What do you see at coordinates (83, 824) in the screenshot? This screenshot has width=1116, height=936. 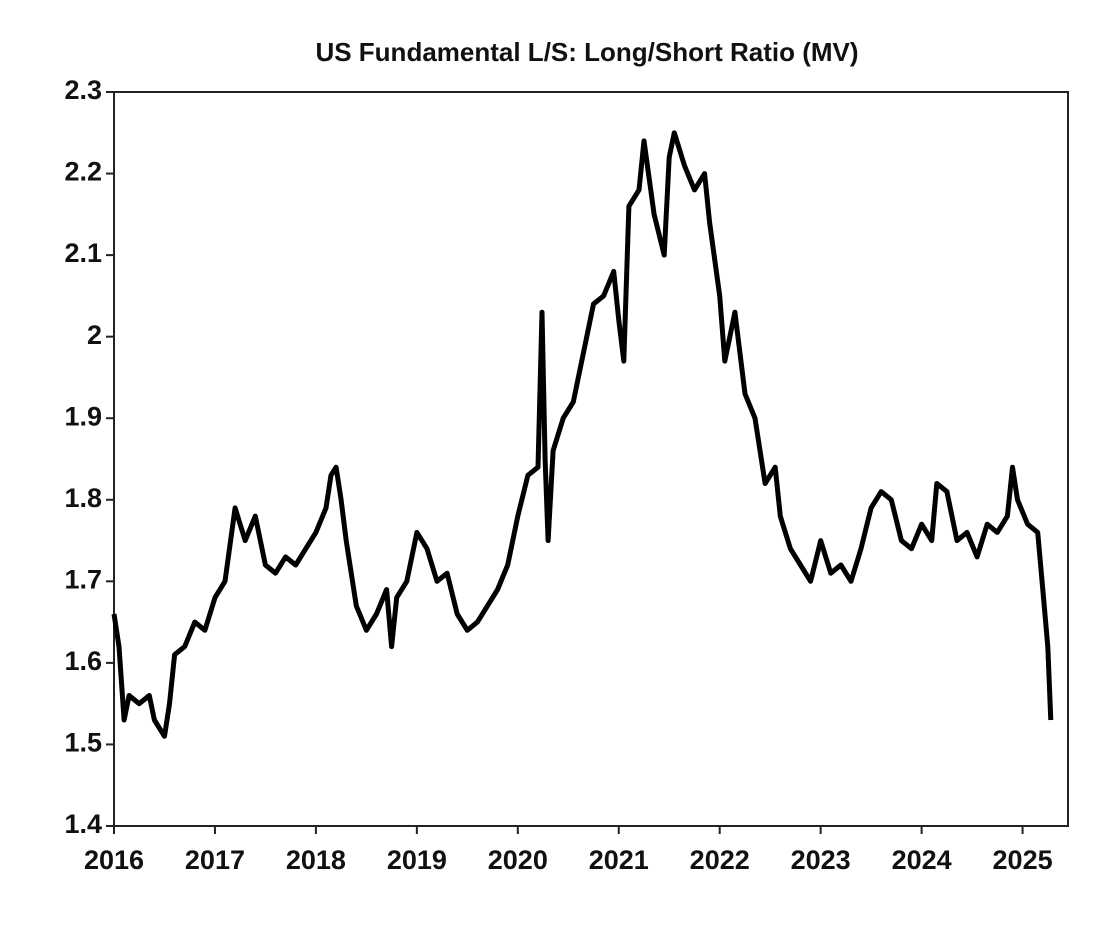 I see `y-tick-label: 1.4` at bounding box center [83, 824].